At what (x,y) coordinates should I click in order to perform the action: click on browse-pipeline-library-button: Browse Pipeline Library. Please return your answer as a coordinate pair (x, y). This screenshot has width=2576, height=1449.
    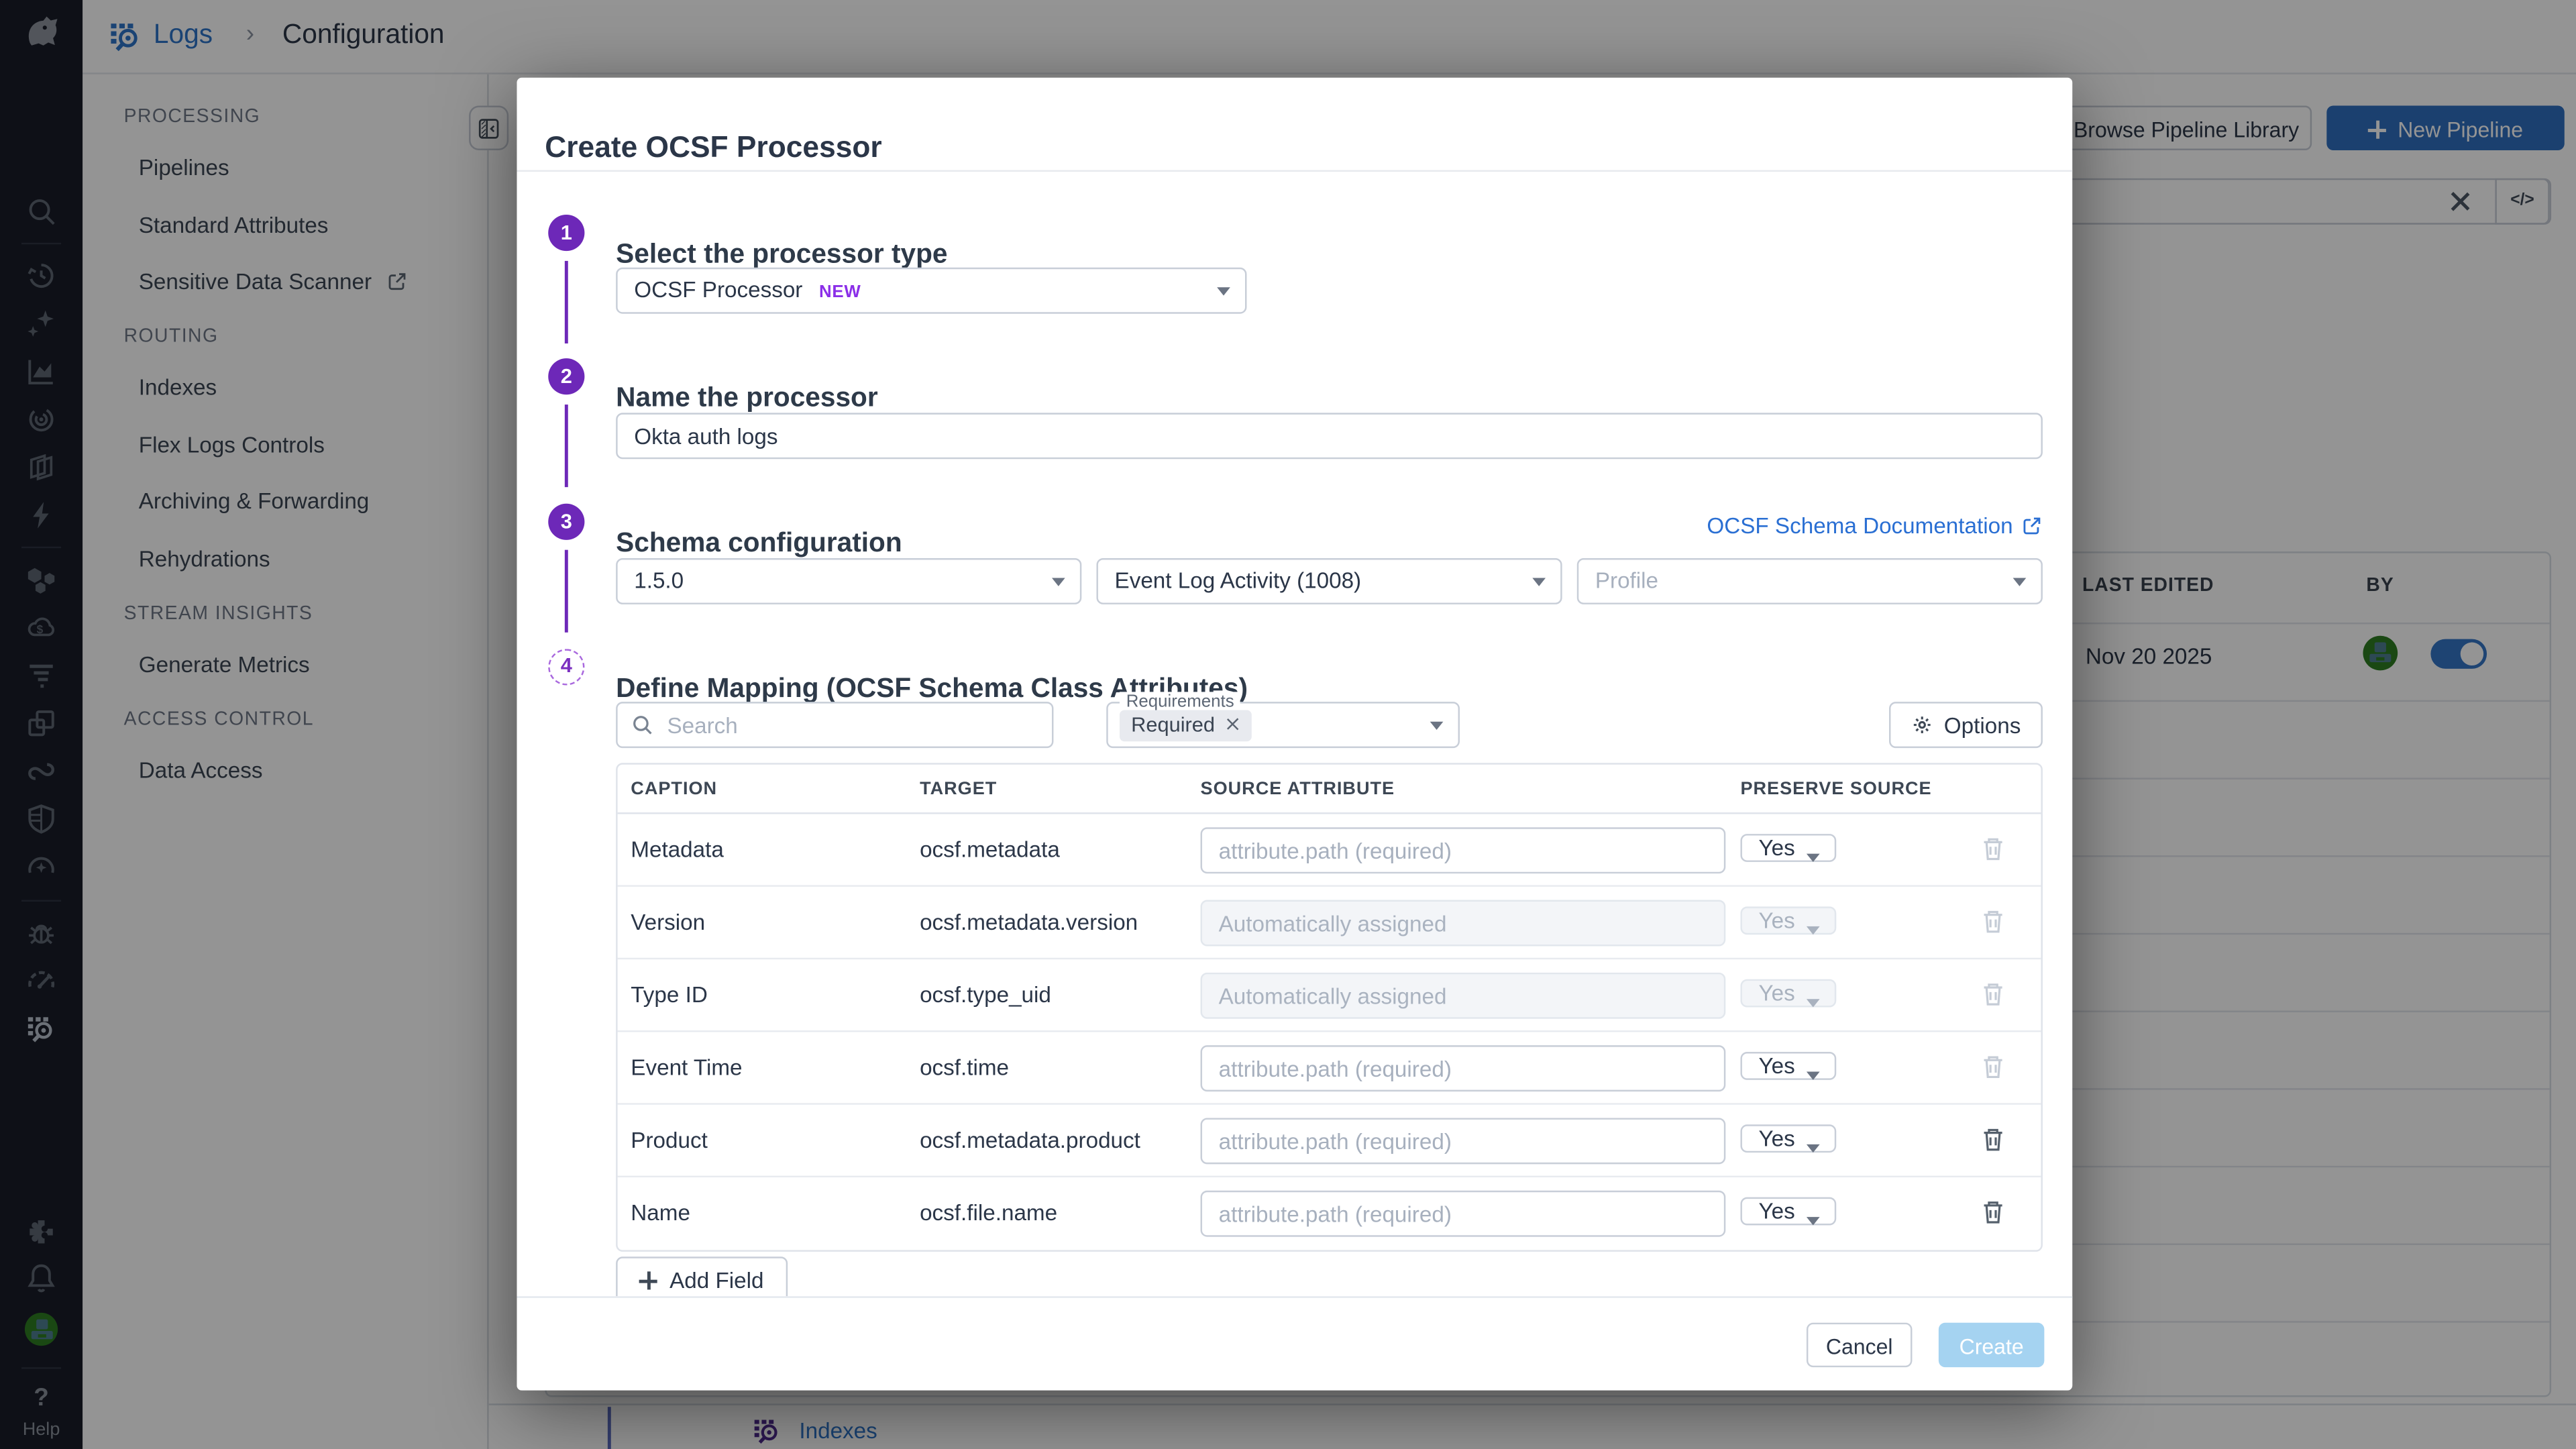
    Looking at the image, I should click on (2186, 128).